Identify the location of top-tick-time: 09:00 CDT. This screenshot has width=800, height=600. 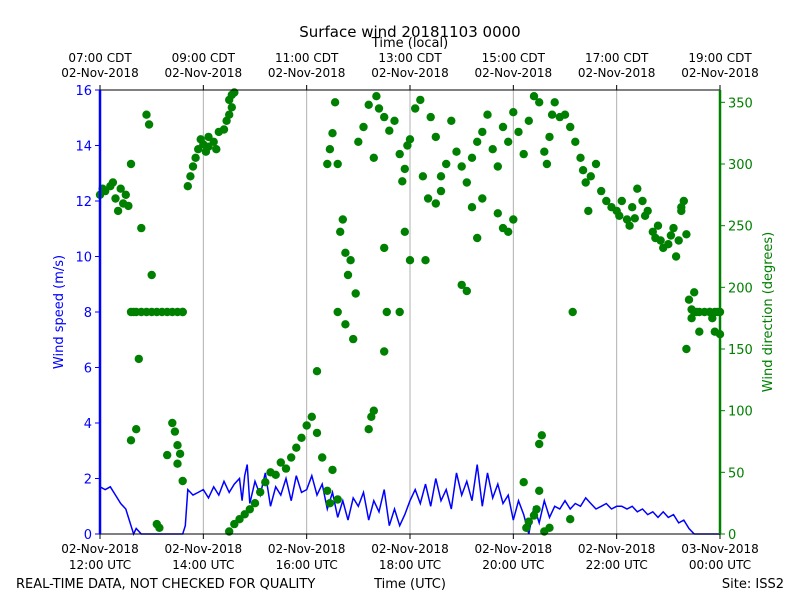
(204, 58).